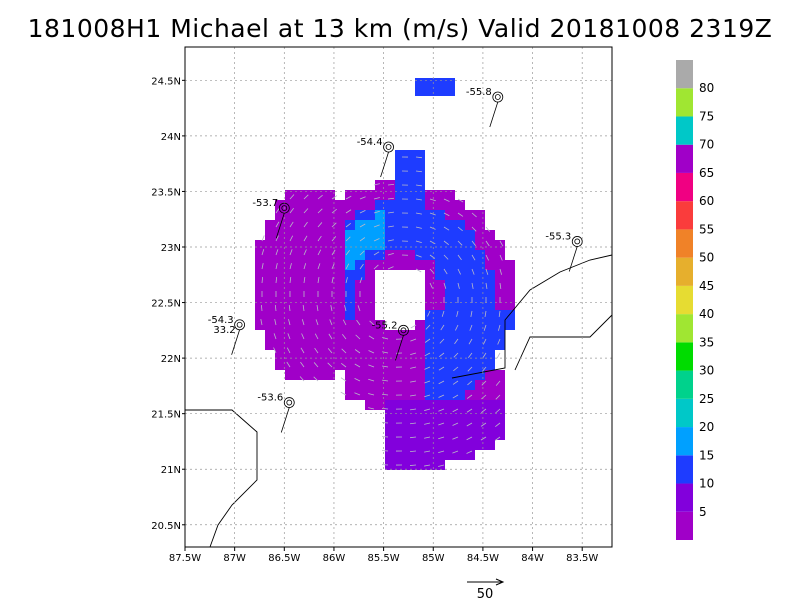 Image resolution: width=800 pixels, height=600 pixels. I want to click on dropsonde-ring, so click(498, 97).